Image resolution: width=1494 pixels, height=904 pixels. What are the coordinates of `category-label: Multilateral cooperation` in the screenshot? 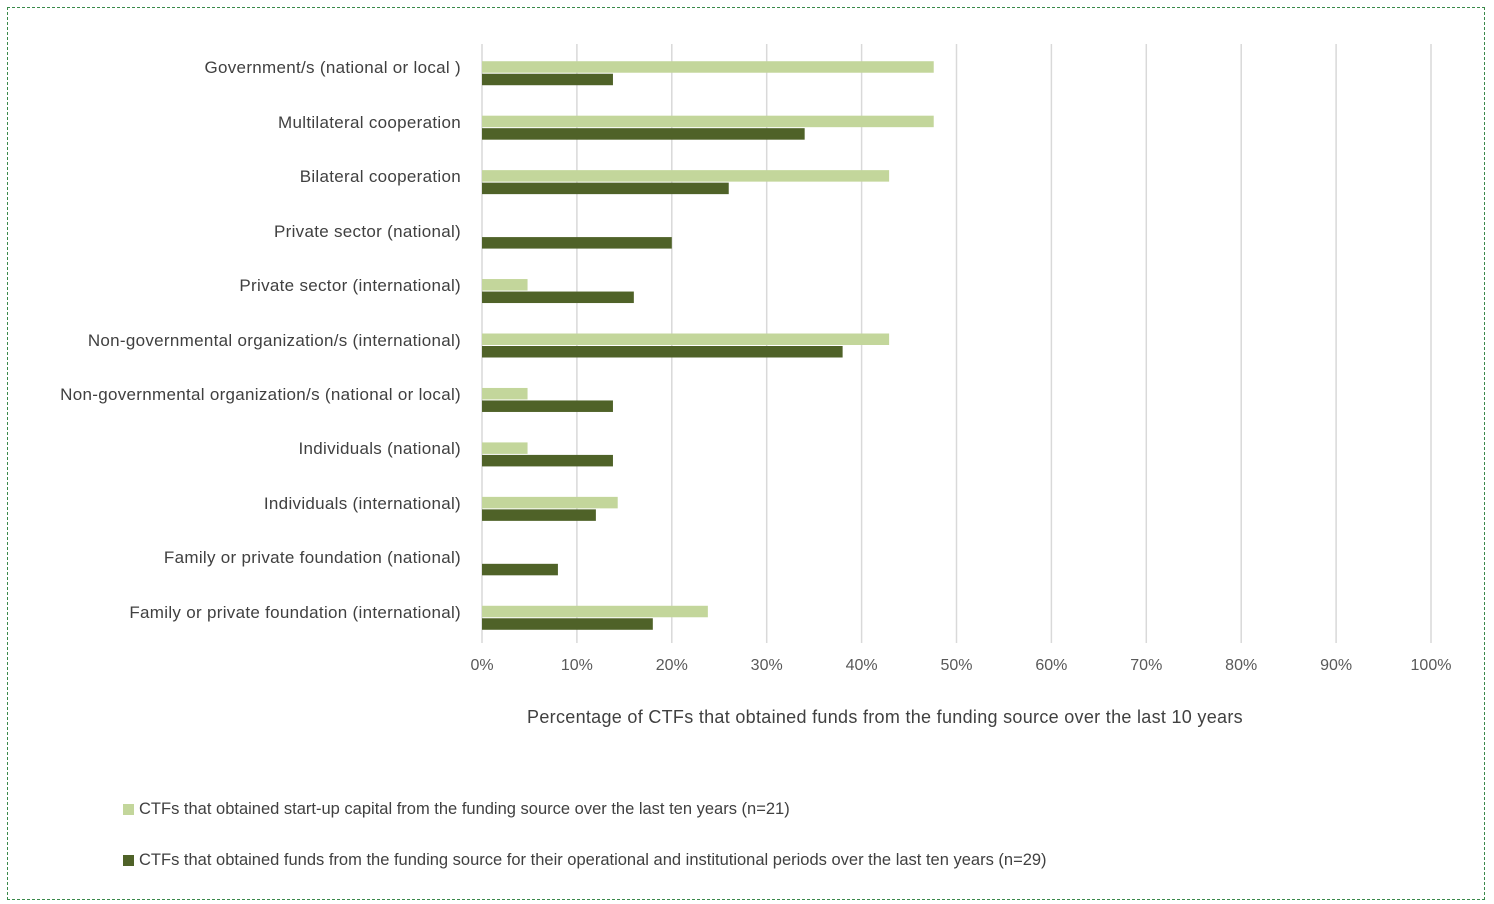 It's located at (369, 122).